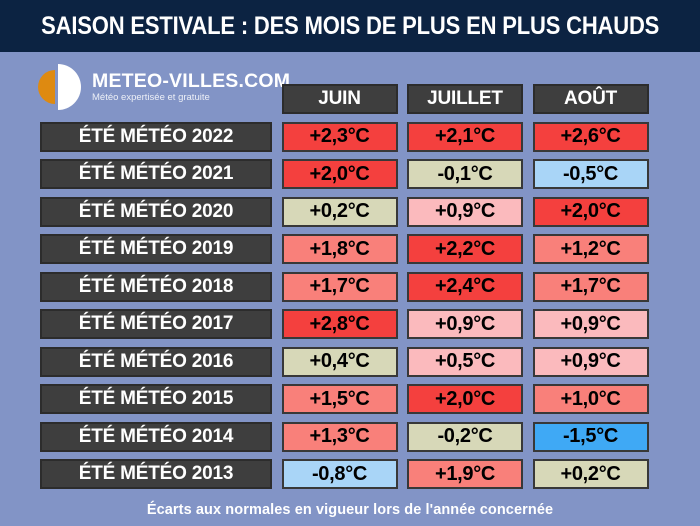  What do you see at coordinates (465, 474) in the screenshot?
I see `value-cell: +1,9°C` at bounding box center [465, 474].